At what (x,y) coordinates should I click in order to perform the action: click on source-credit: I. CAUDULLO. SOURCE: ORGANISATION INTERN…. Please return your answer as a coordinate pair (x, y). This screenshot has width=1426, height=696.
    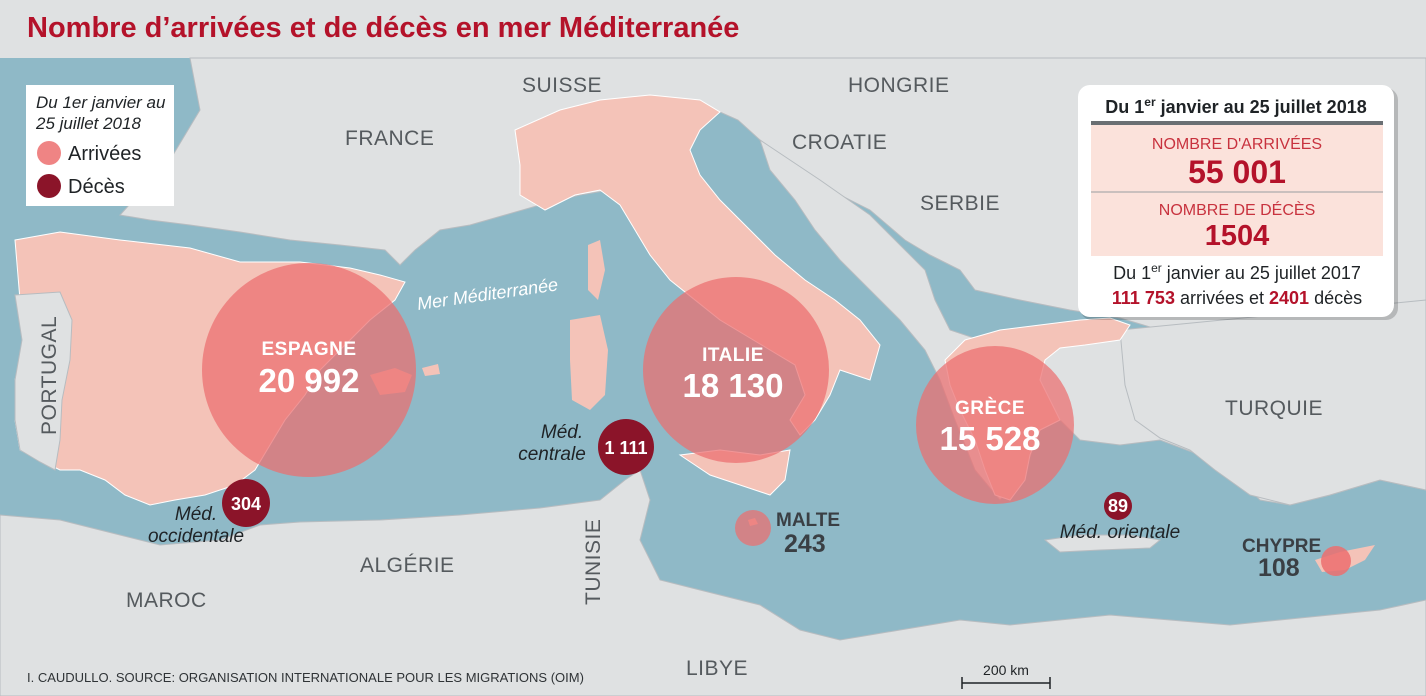
    Looking at the image, I should click on (305, 677).